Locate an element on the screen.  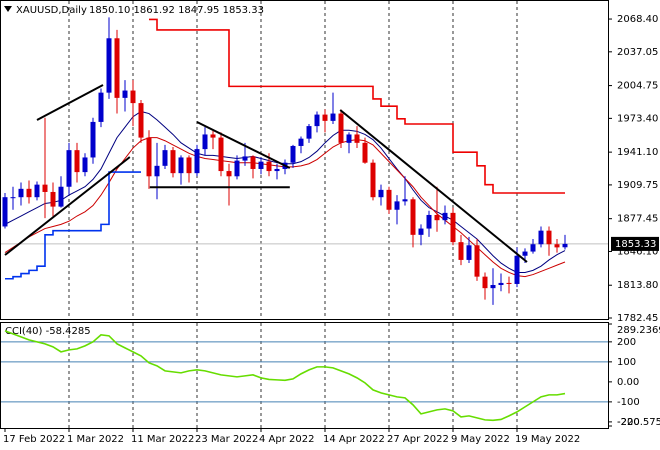
y-tick-label: 1846.10 is located at coordinates (637, 251).